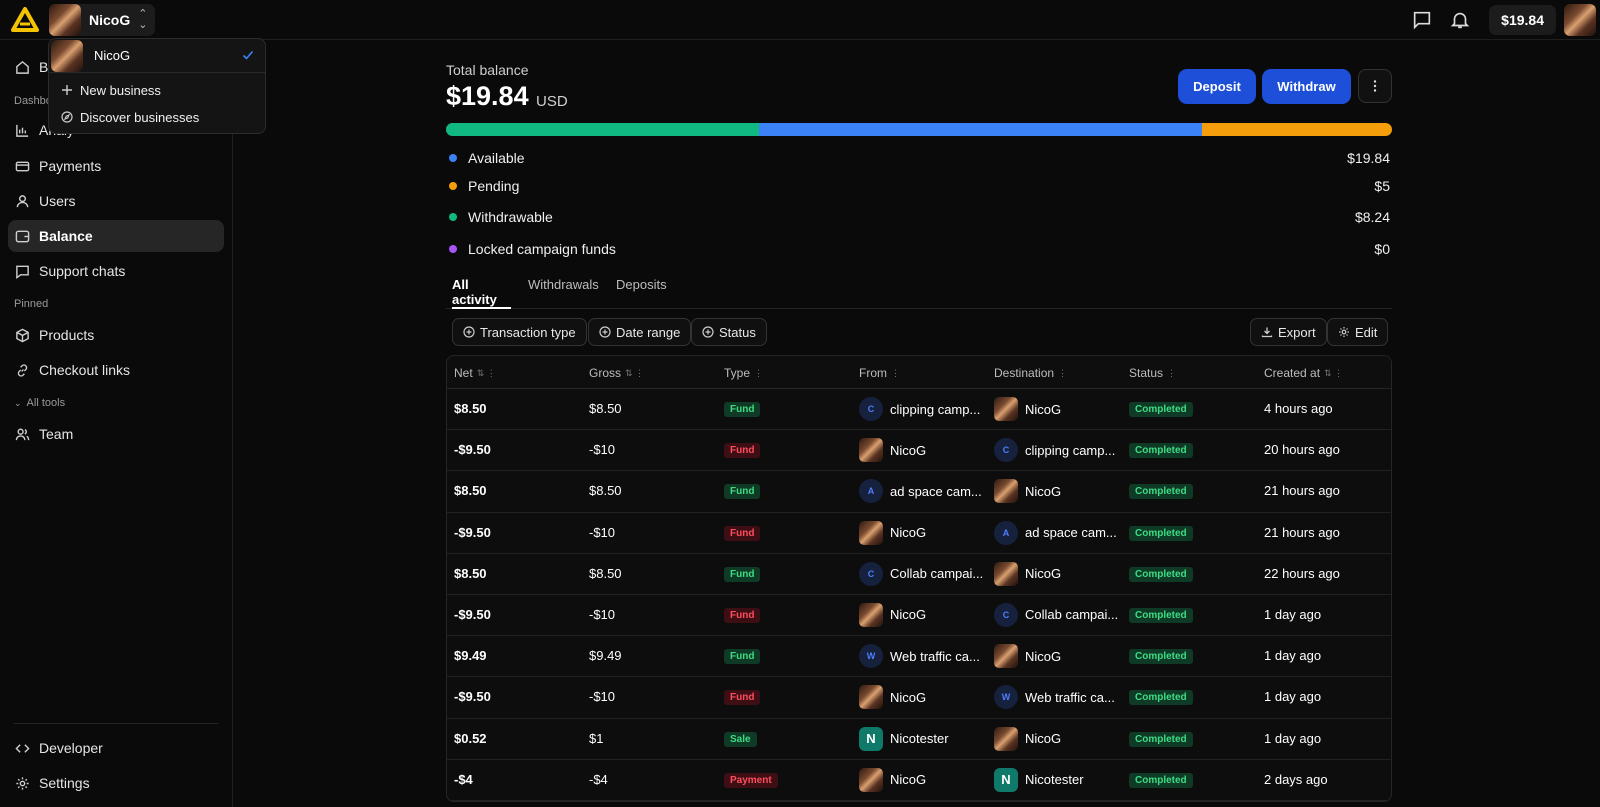 The height and width of the screenshot is (807, 1600). What do you see at coordinates (729, 332) in the screenshot?
I see `filter-status: Status` at bounding box center [729, 332].